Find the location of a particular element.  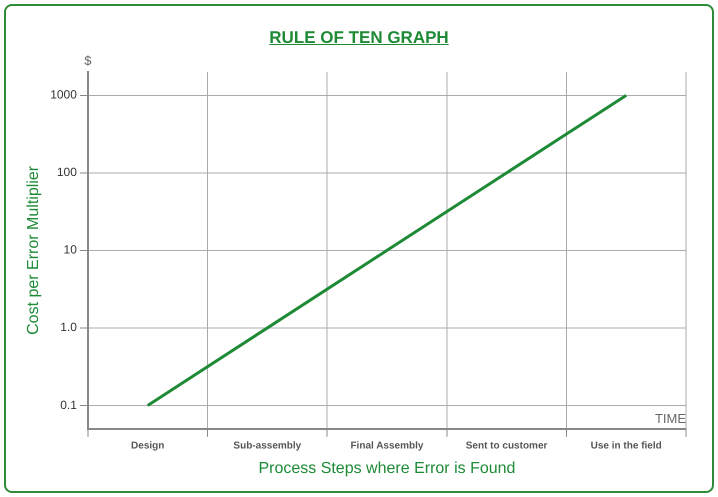

y-tick-label: 1.0 is located at coordinates (69, 327).